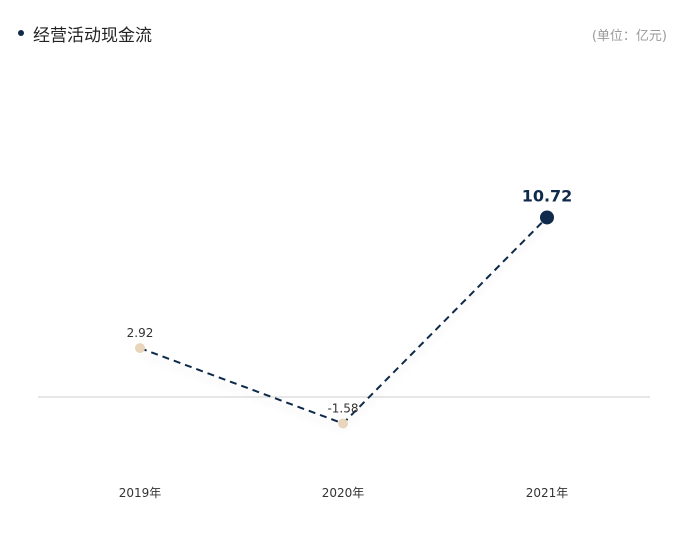 Image resolution: width=697 pixels, height=556 pixels. What do you see at coordinates (140, 333) in the screenshot?
I see `data-label: 2.92` at bounding box center [140, 333].